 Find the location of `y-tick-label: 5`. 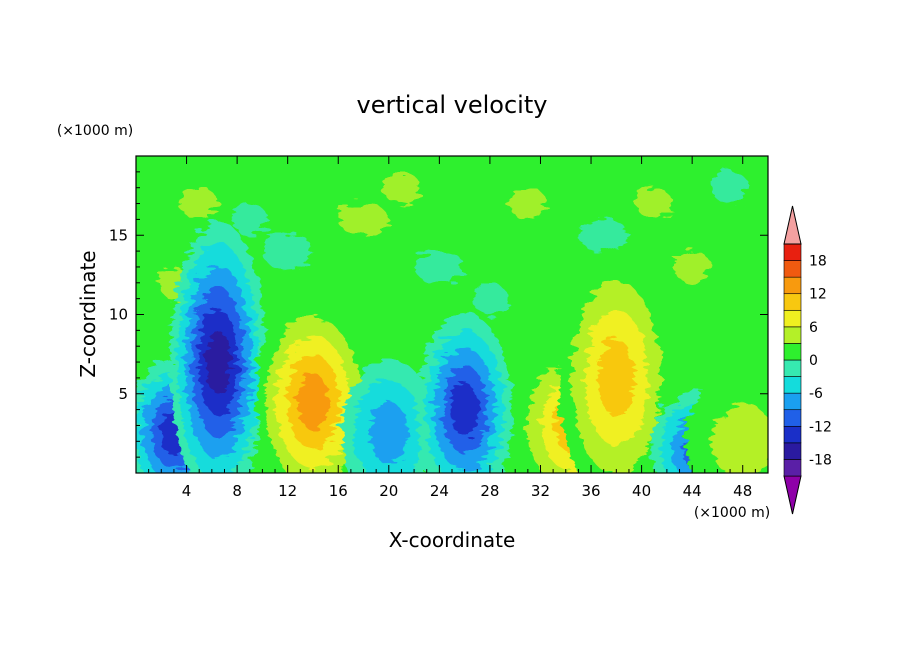

y-tick-label: 5 is located at coordinates (123, 394).